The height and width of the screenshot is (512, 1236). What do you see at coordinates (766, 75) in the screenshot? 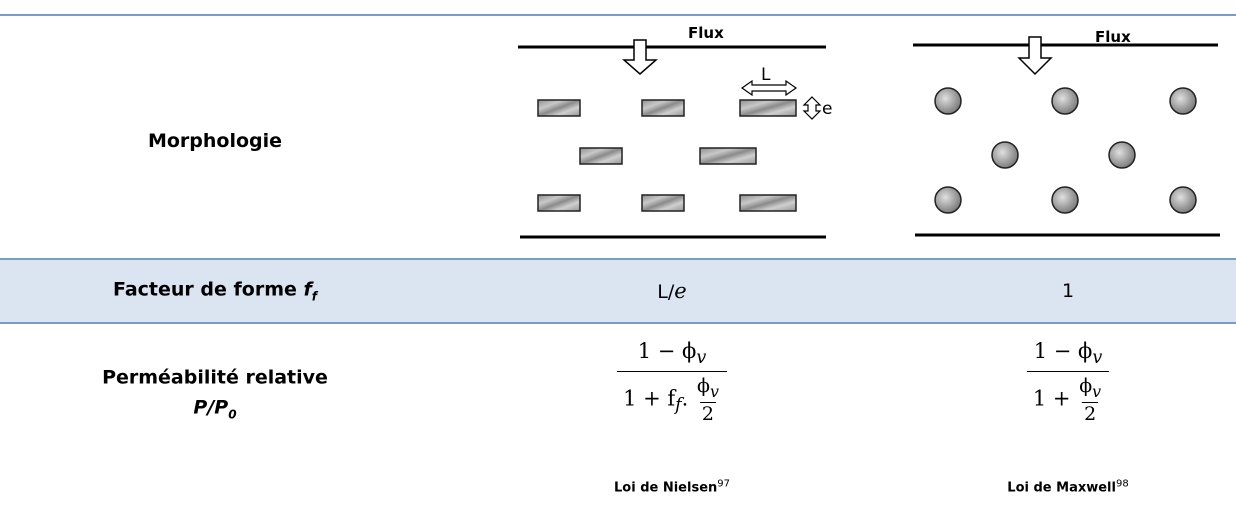
I see `length-label: L` at bounding box center [766, 75].